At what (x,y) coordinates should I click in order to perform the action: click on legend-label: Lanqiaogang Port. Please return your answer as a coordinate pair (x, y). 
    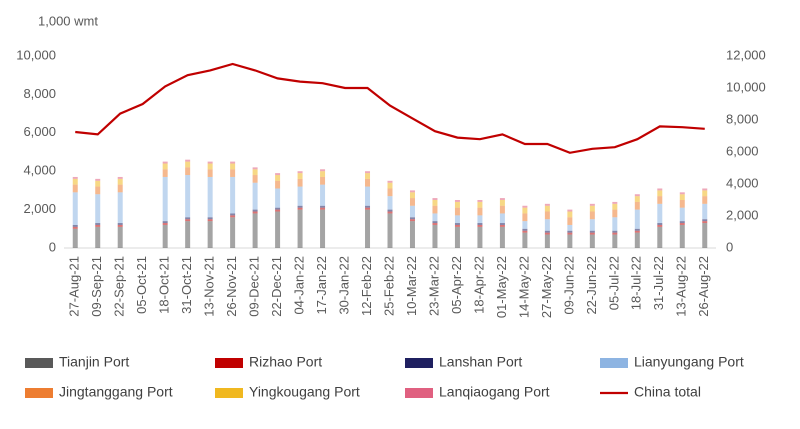
    Looking at the image, I should click on (494, 392).